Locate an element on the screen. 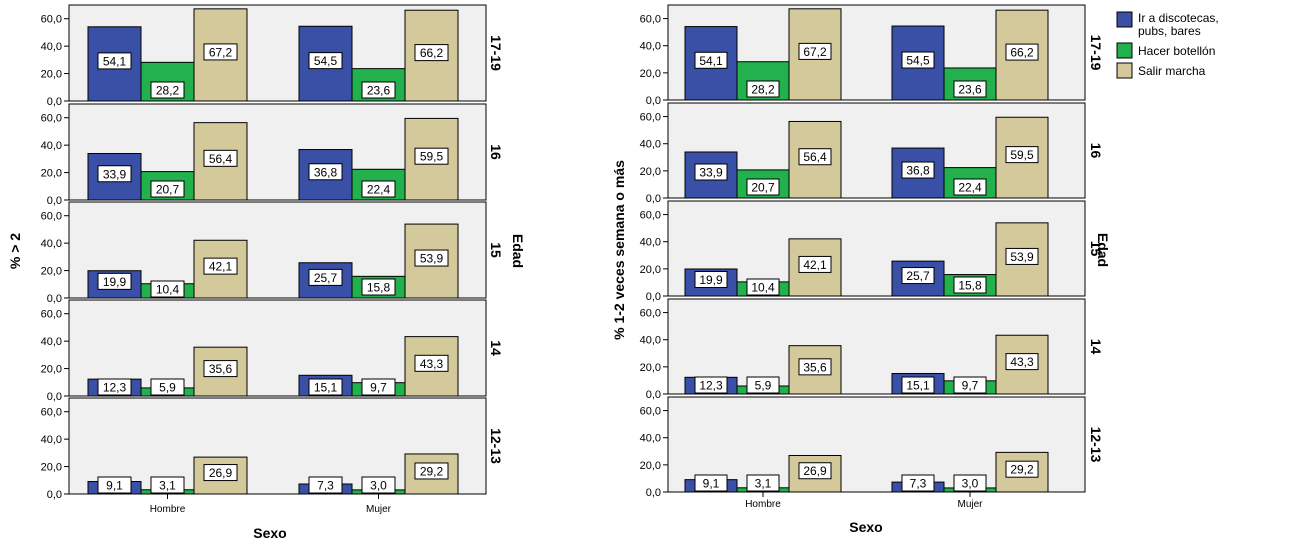 The height and width of the screenshot is (547, 1289). data-label-text: 20,7 is located at coordinates (168, 190).